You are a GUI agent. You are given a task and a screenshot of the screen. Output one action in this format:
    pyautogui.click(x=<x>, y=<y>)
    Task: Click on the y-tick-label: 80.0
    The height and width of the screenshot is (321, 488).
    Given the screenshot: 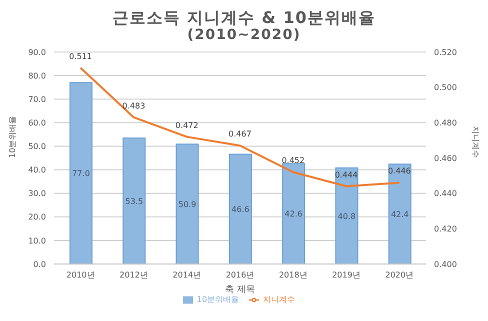 What is the action you would take?
    pyautogui.click(x=37, y=75)
    